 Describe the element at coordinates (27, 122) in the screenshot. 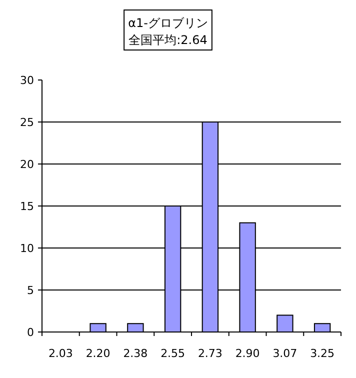

I see `y-tick-label: 25` at that location.